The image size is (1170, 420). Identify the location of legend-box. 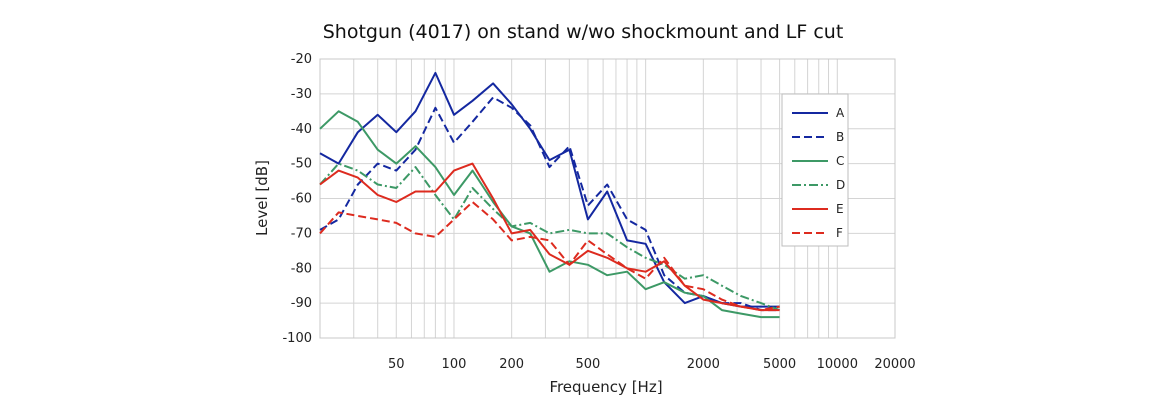
(815, 170).